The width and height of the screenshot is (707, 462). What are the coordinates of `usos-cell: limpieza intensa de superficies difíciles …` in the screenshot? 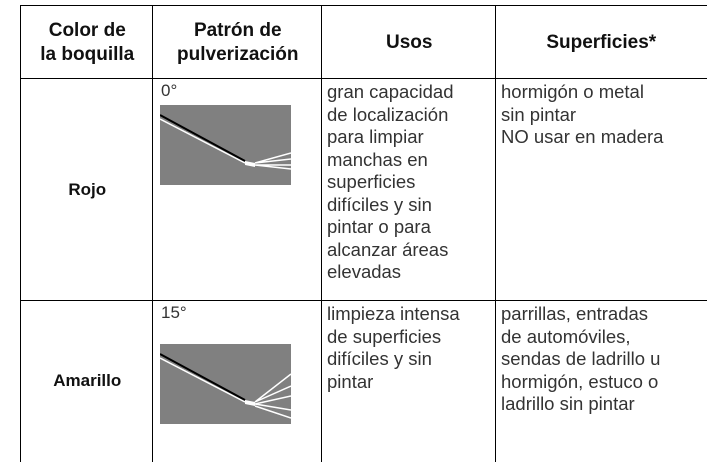 It's located at (409, 381).